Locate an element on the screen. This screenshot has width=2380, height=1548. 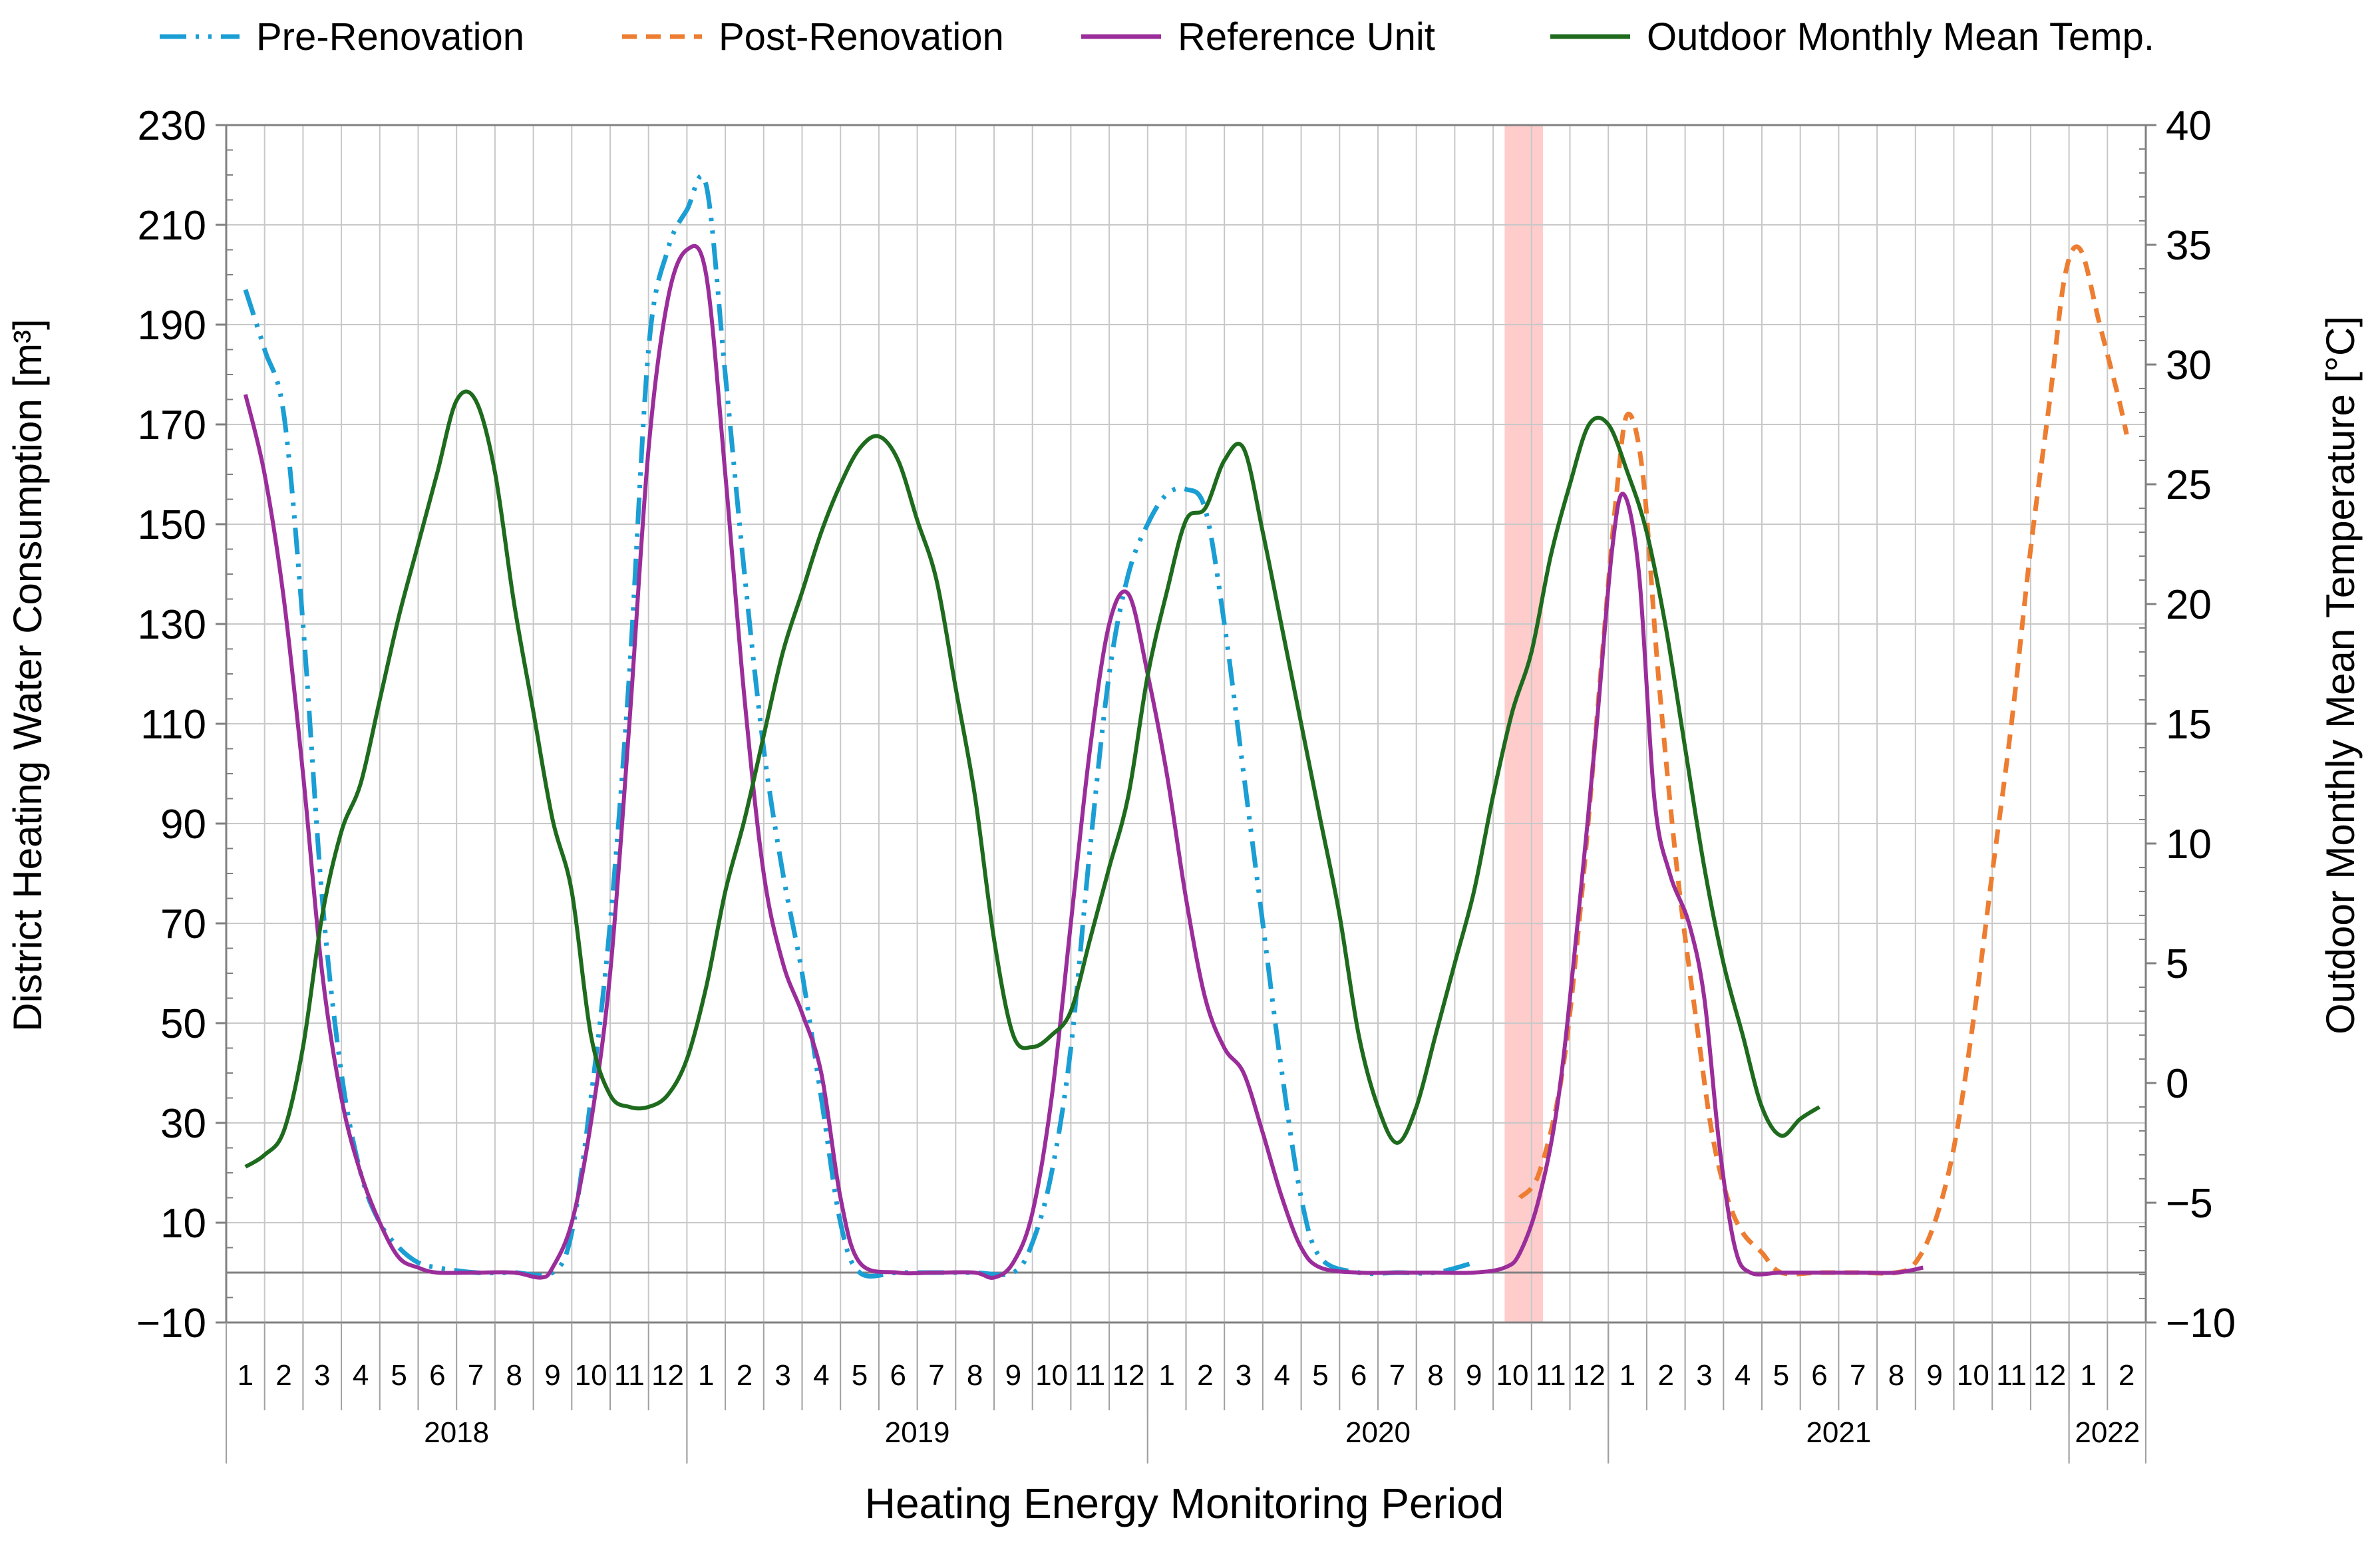
legend-label: Reference Unit is located at coordinates (1306, 37).